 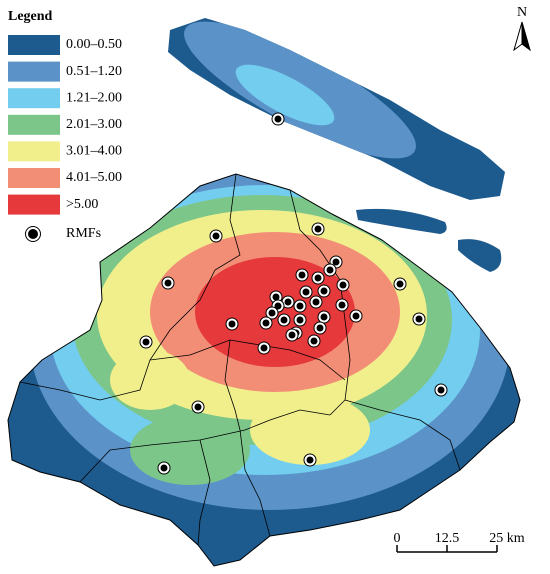 I want to click on legend-marker, so click(x=33, y=234).